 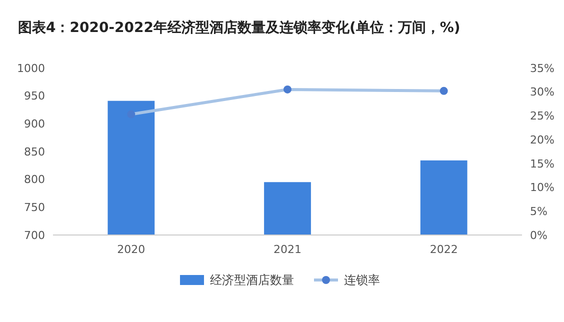 I want to click on x-tick-label: 2020, so click(x=131, y=249).